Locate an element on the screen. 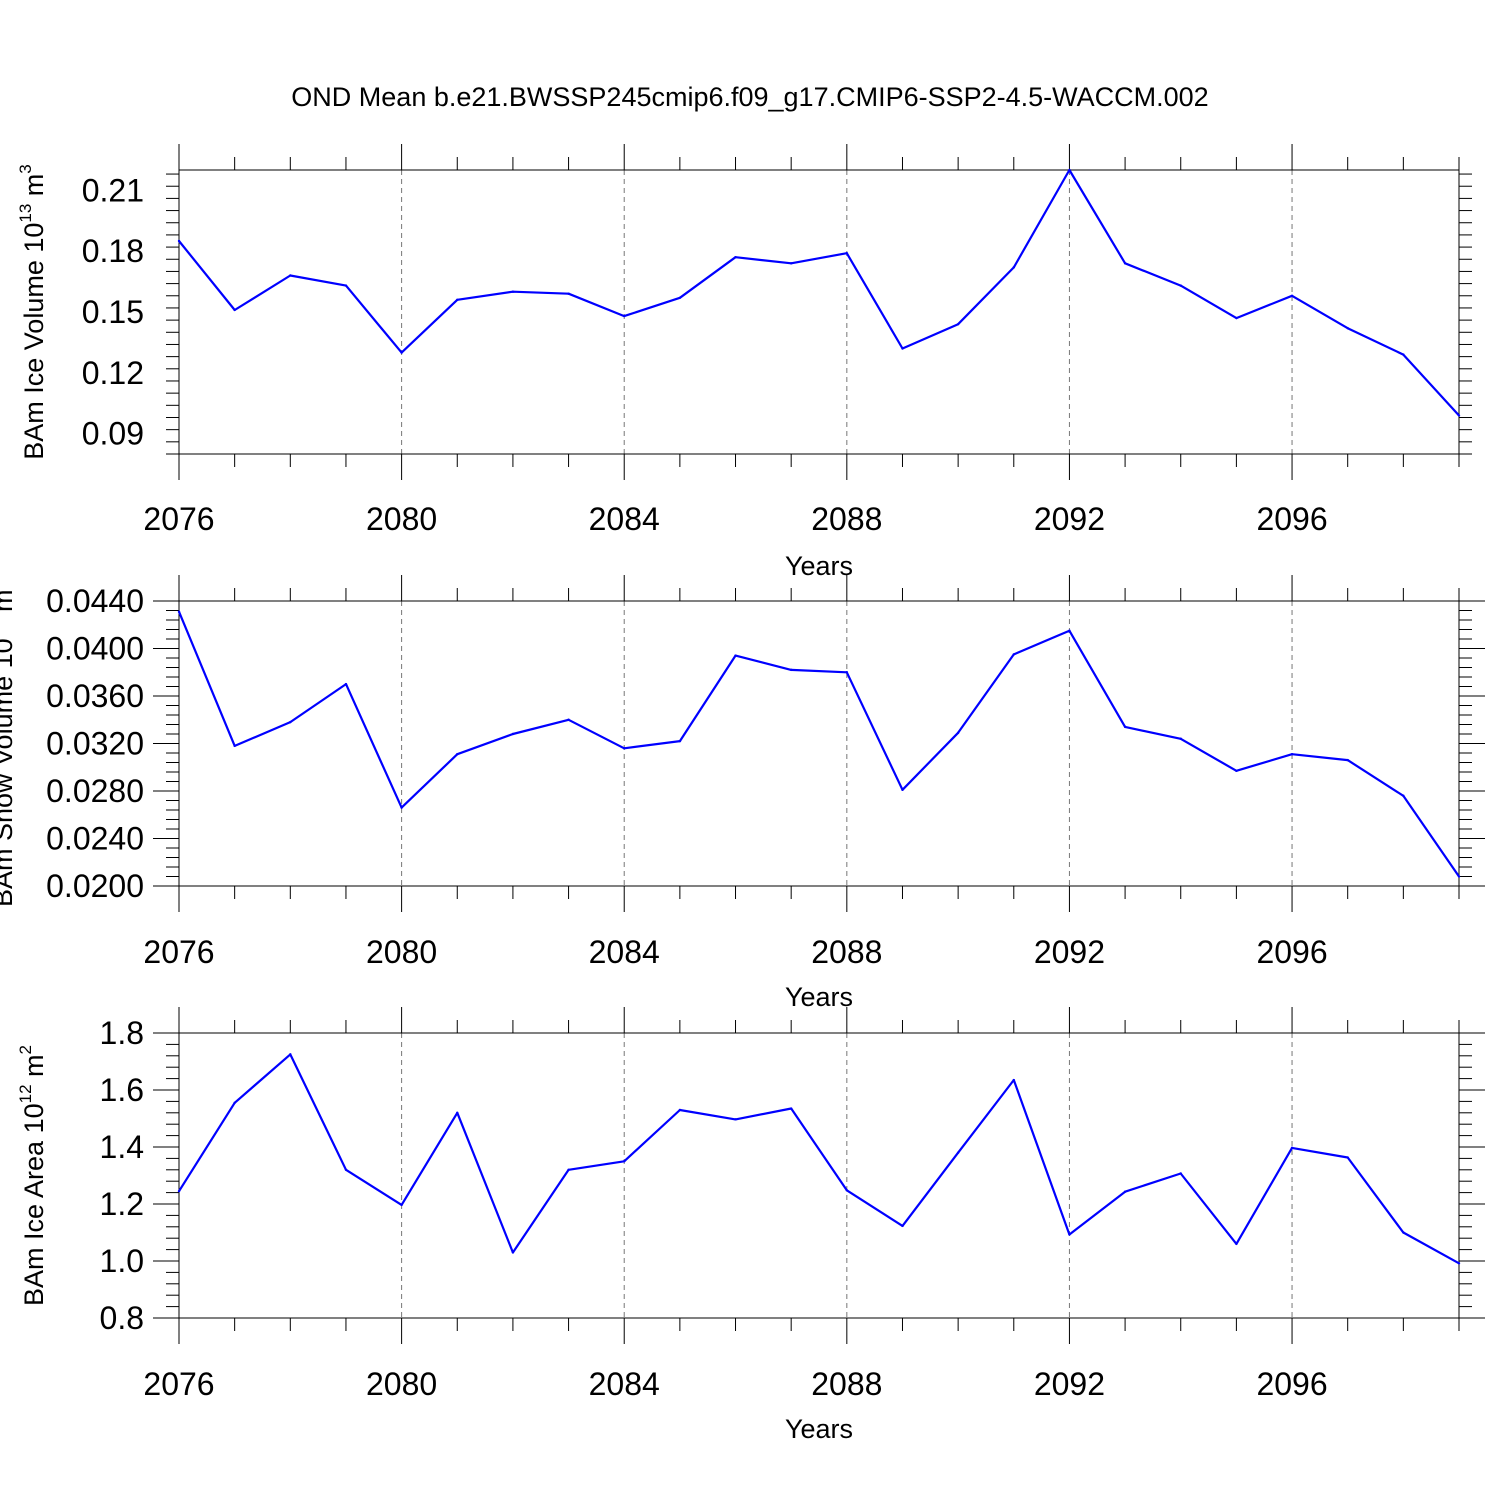 This screenshot has height=1500, width=1500. y-tick-label: 1.8 is located at coordinates (122, 1033).